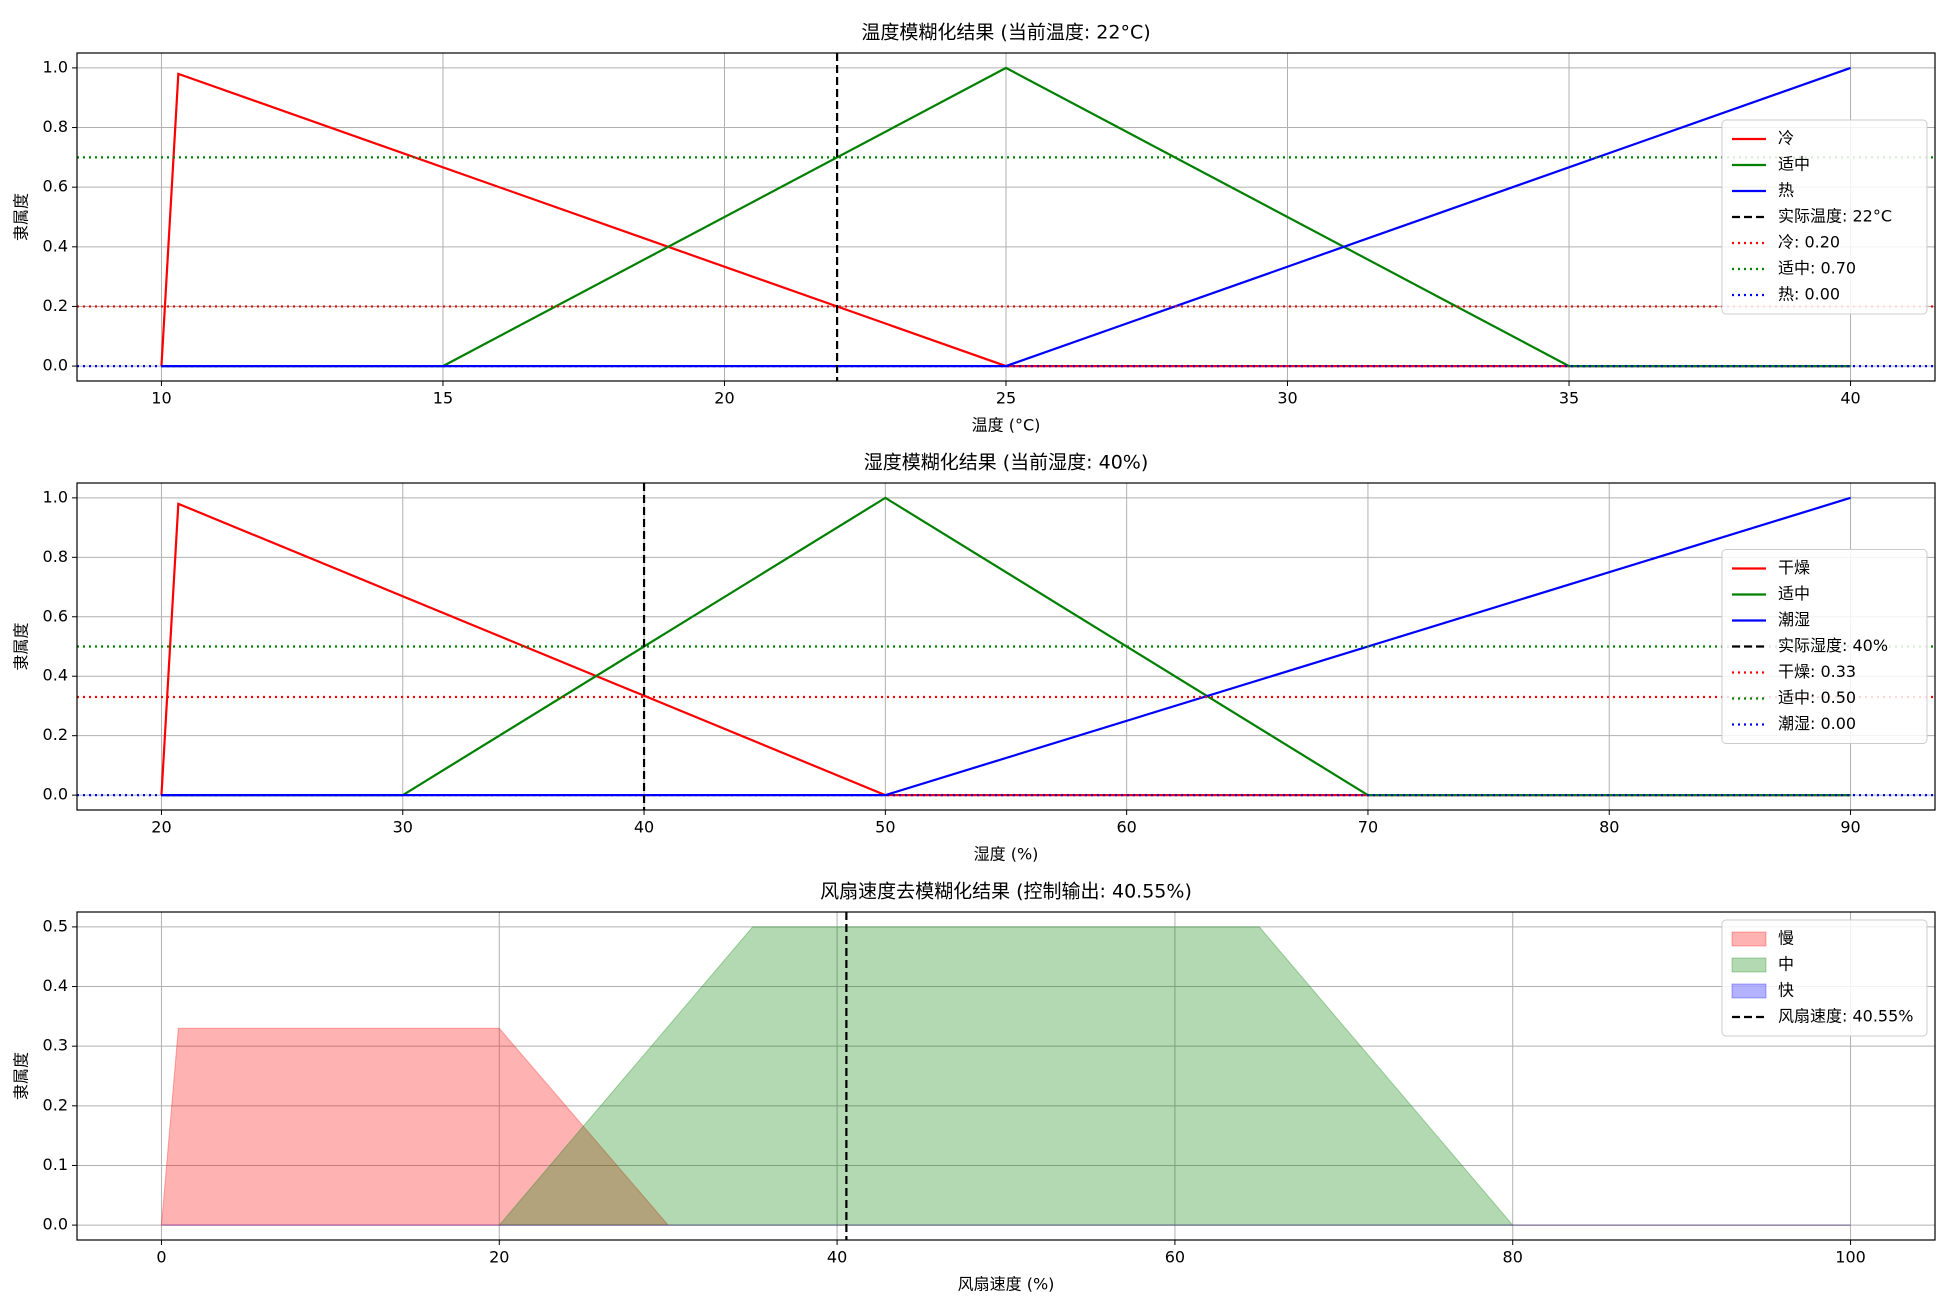 Image resolution: width=1950 pixels, height=1315 pixels. What do you see at coordinates (1569, 398) in the screenshot?
I see `x-tick-label: 35` at bounding box center [1569, 398].